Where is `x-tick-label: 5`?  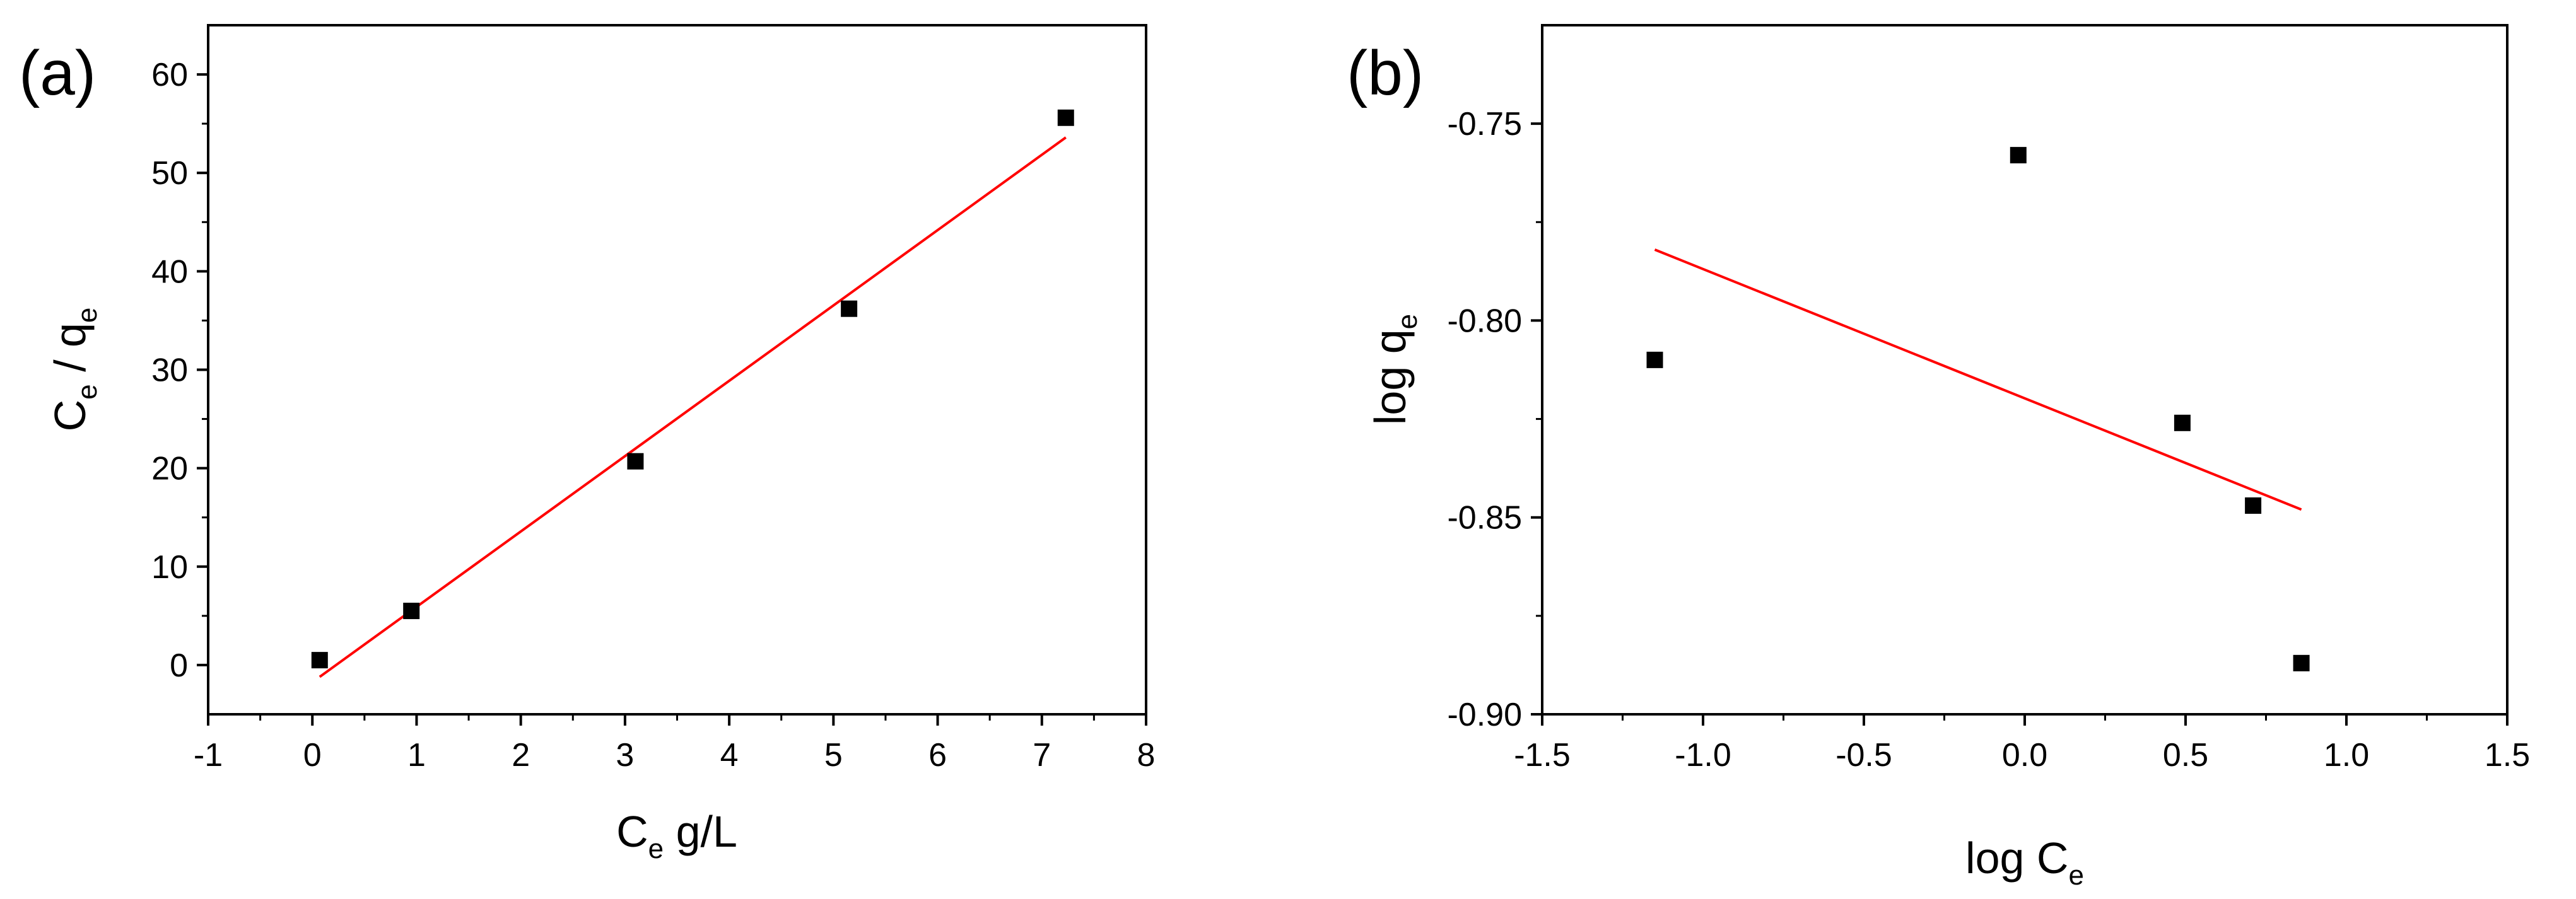 x-tick-label: 5 is located at coordinates (833, 756).